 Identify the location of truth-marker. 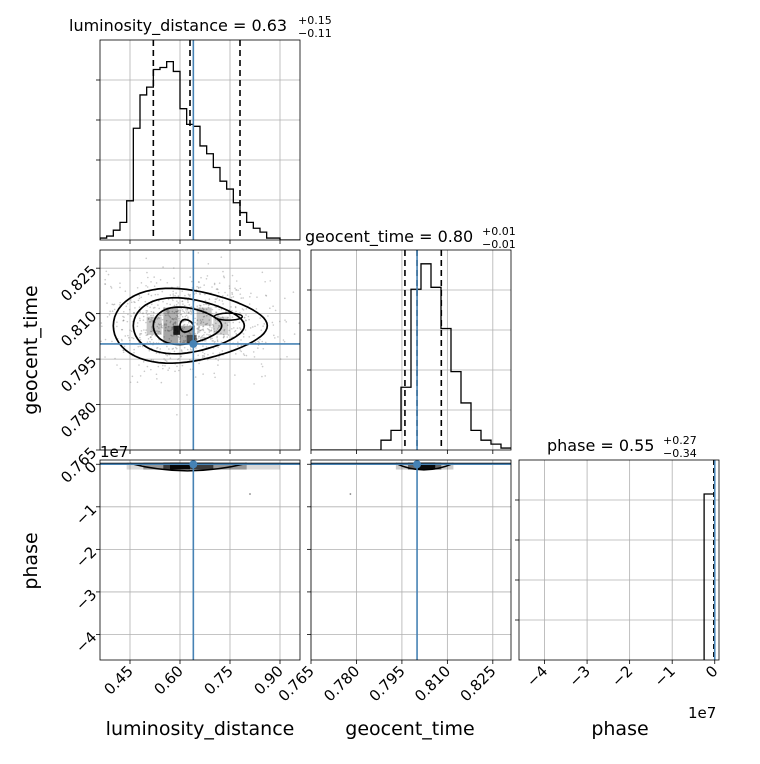
(193, 343).